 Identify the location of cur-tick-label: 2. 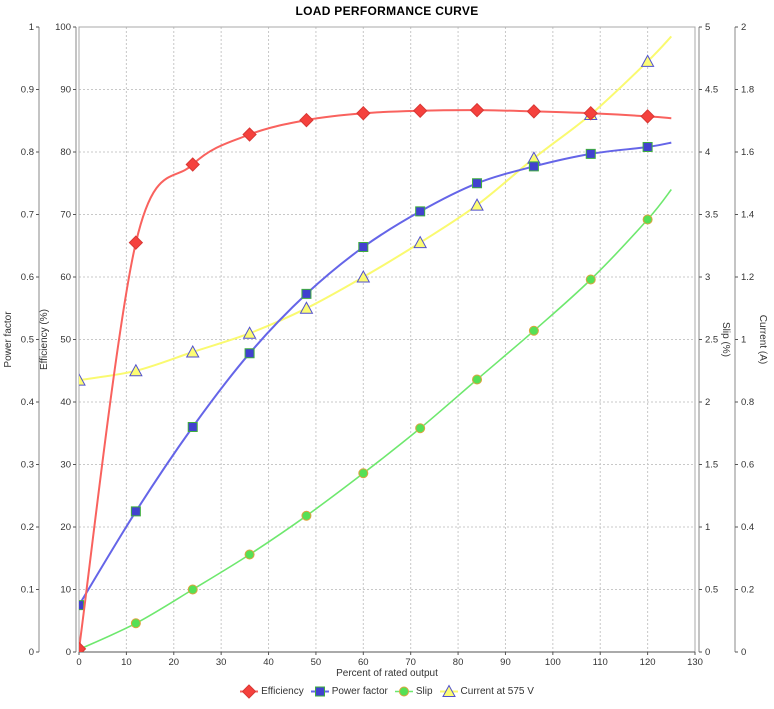
(743, 27).